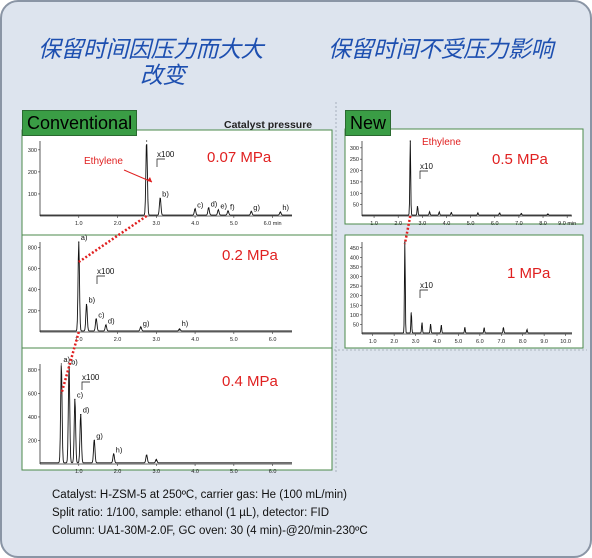 This screenshot has height=558, width=592. Describe the element at coordinates (232, 207) in the screenshot. I see `peak-label: f)` at that location.